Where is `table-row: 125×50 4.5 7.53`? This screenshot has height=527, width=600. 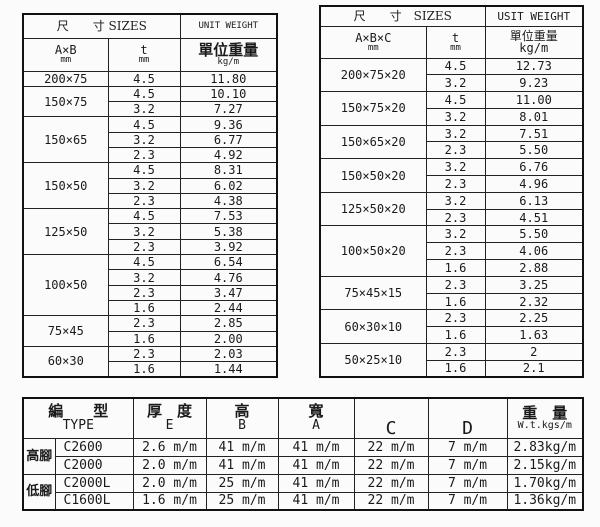 table-row: 125×50 4.5 7.53 is located at coordinates (150, 232).